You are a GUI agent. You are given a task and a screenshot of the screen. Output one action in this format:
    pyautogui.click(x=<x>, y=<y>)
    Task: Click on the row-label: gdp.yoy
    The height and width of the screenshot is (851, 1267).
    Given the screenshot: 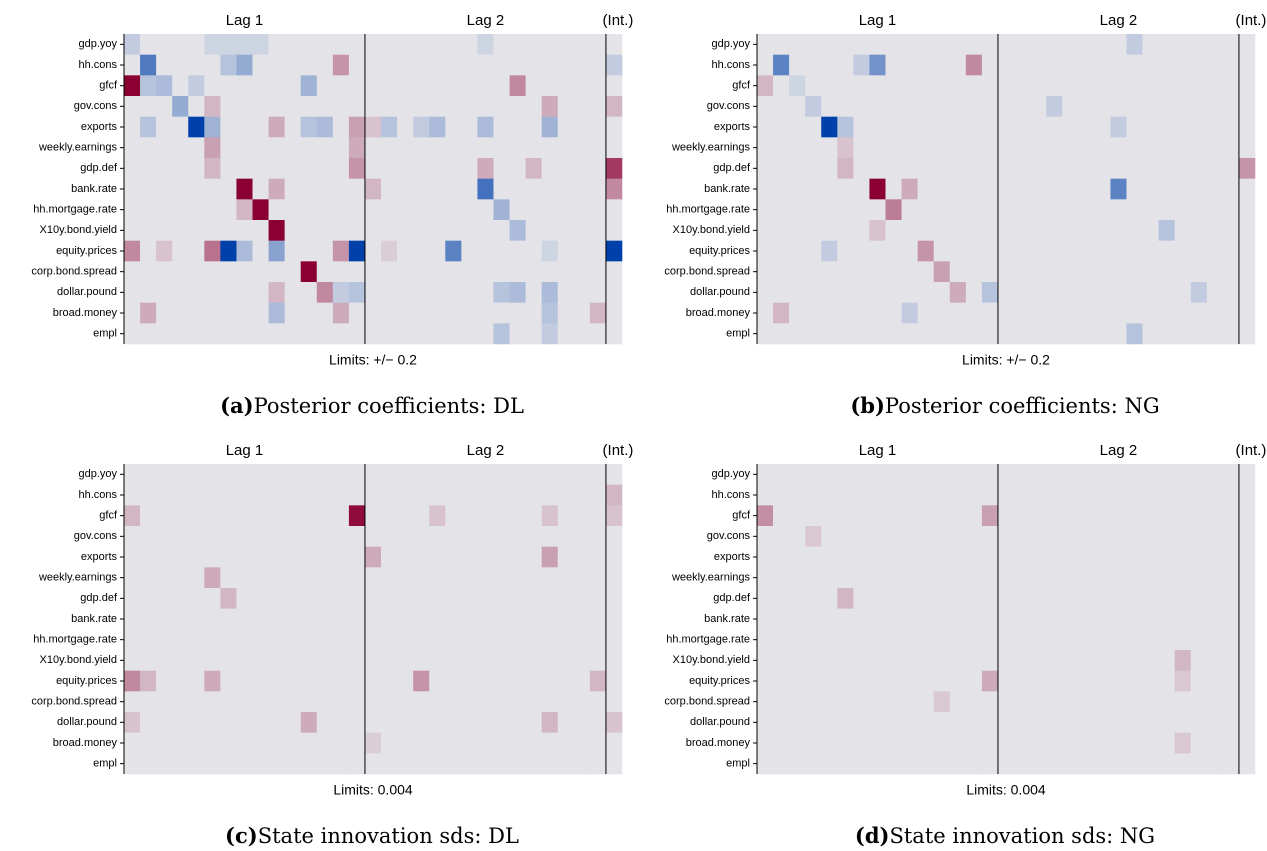 What is the action you would take?
    pyautogui.click(x=730, y=44)
    